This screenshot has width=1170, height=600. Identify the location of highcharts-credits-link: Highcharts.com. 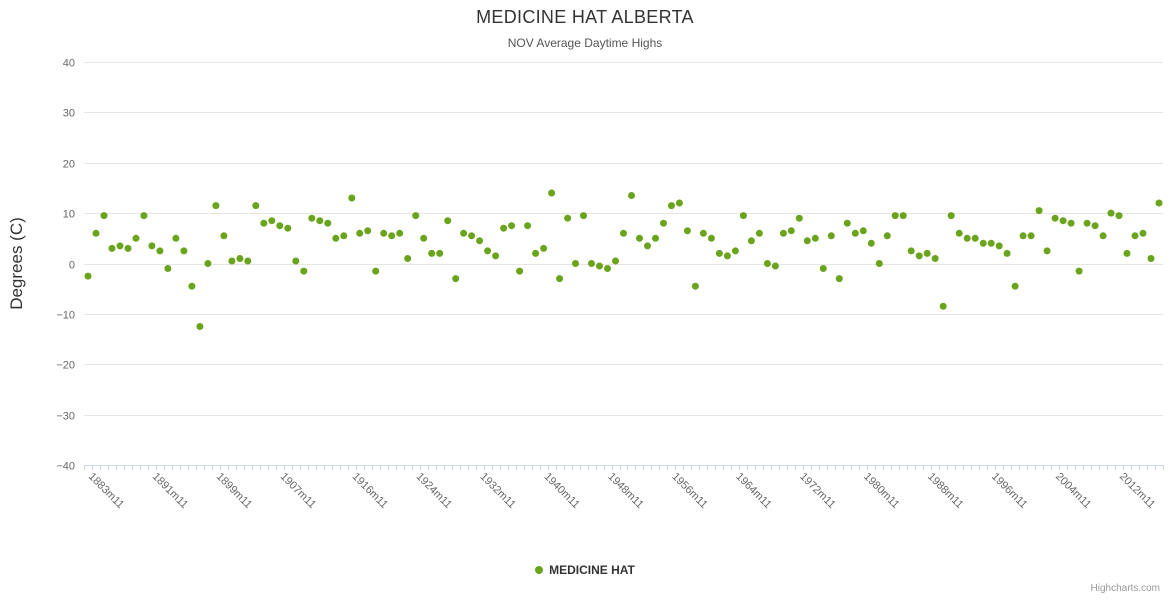
(1125, 588).